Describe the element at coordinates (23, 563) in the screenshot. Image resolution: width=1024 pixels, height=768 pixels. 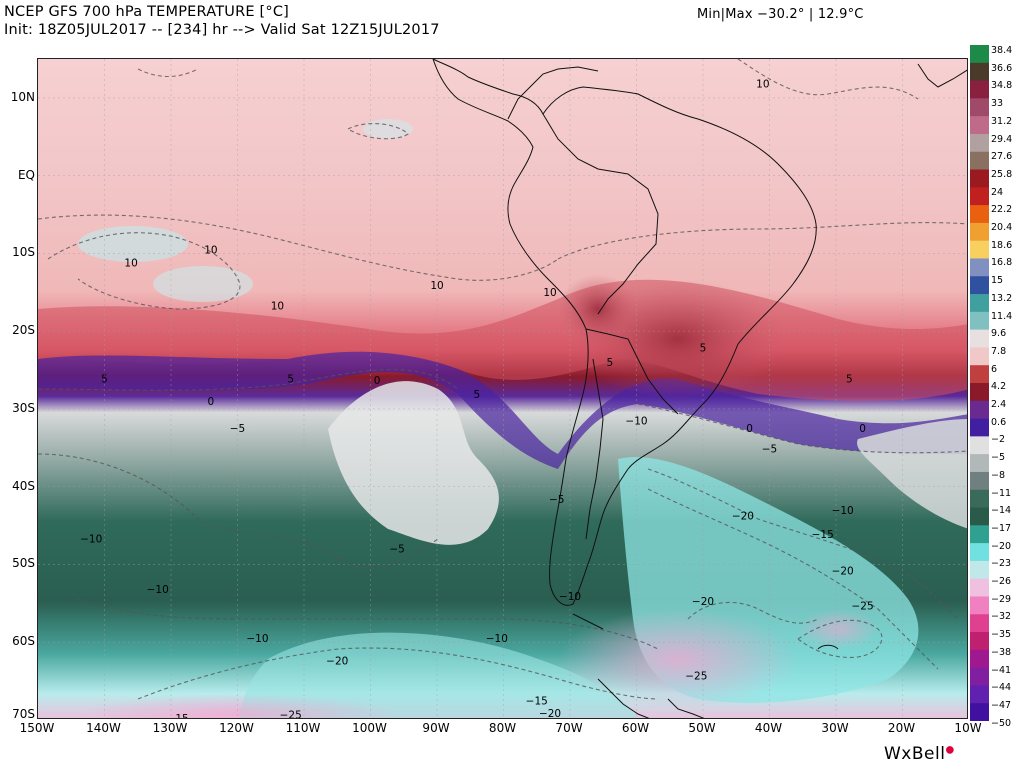
I see `latitude-label: 50S` at that location.